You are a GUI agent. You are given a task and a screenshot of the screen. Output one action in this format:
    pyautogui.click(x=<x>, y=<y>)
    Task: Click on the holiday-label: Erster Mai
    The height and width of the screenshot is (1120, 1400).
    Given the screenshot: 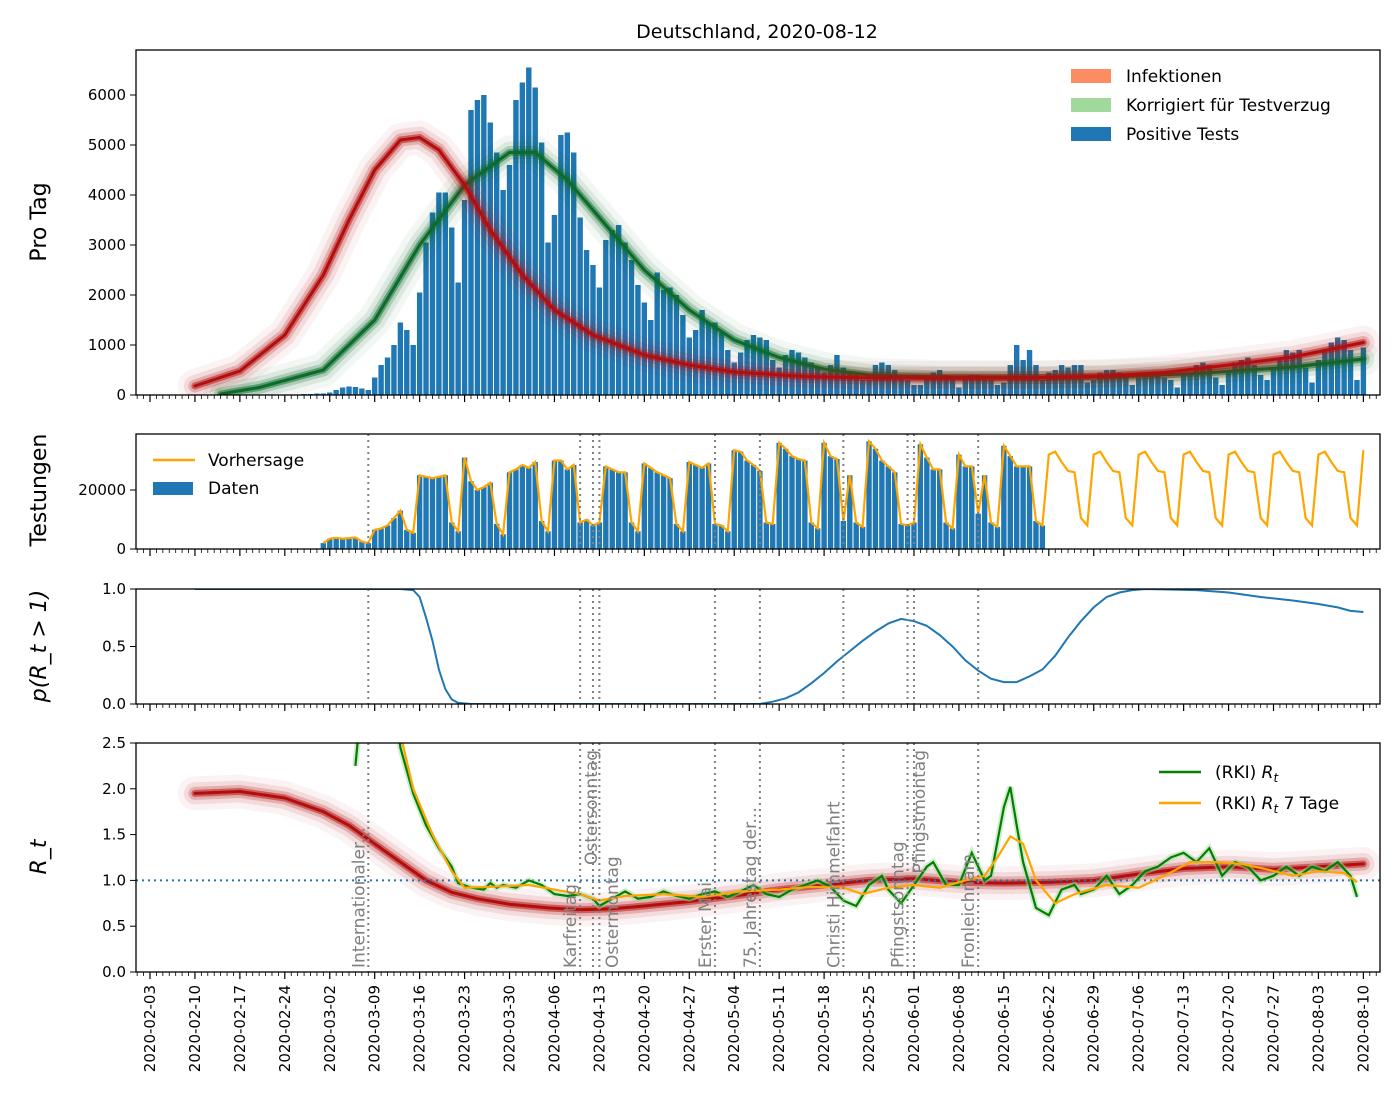 What is the action you would take?
    pyautogui.click(x=706, y=925)
    